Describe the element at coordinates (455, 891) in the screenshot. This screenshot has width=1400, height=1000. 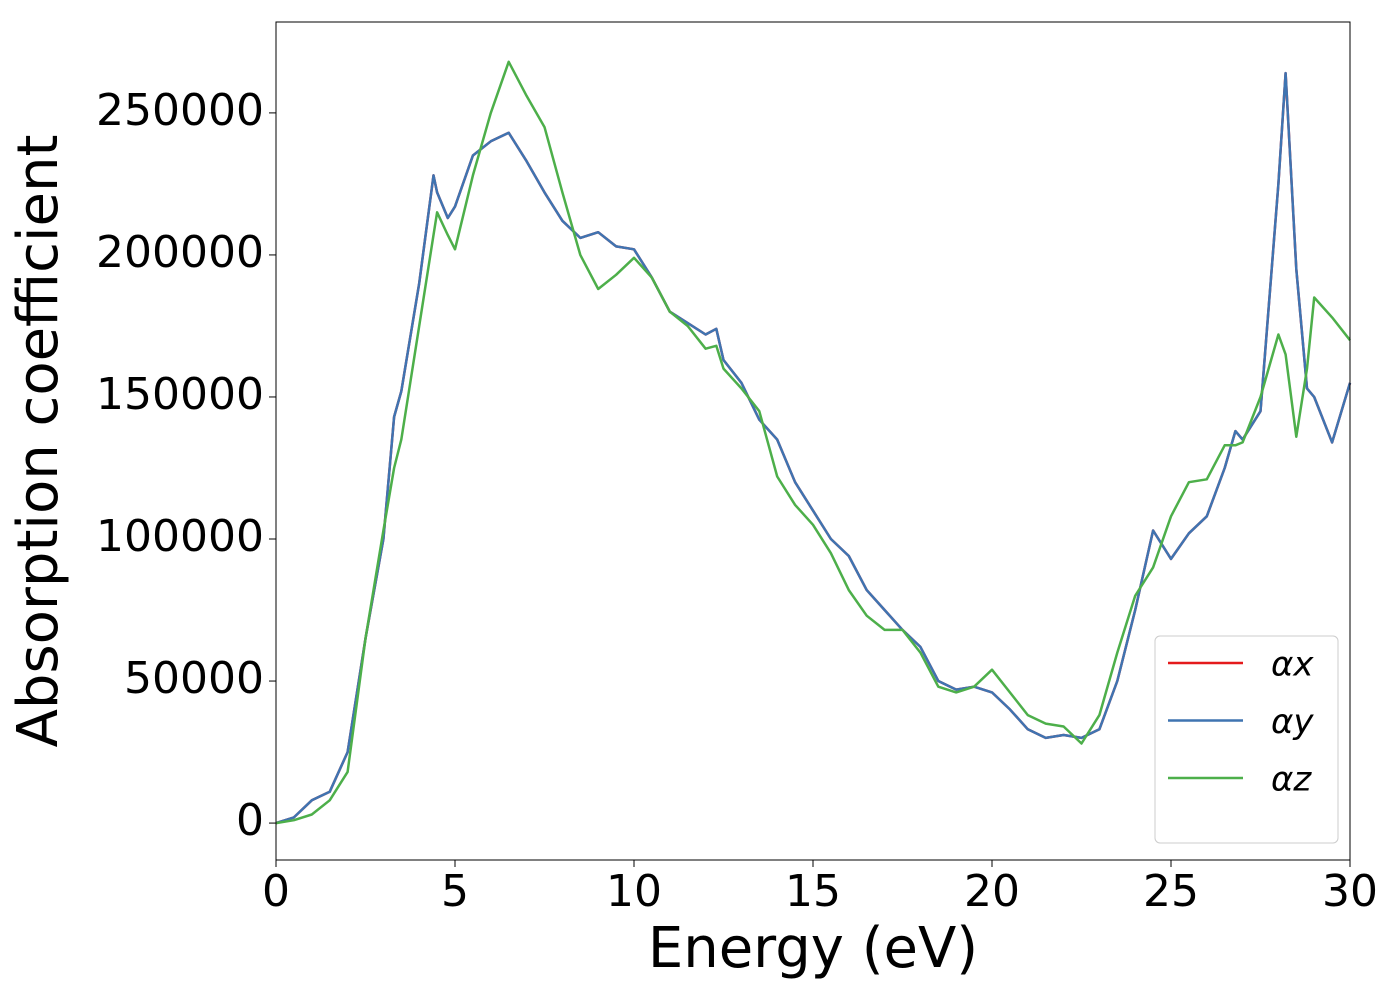
I see `x-tick-label: 5` at that location.